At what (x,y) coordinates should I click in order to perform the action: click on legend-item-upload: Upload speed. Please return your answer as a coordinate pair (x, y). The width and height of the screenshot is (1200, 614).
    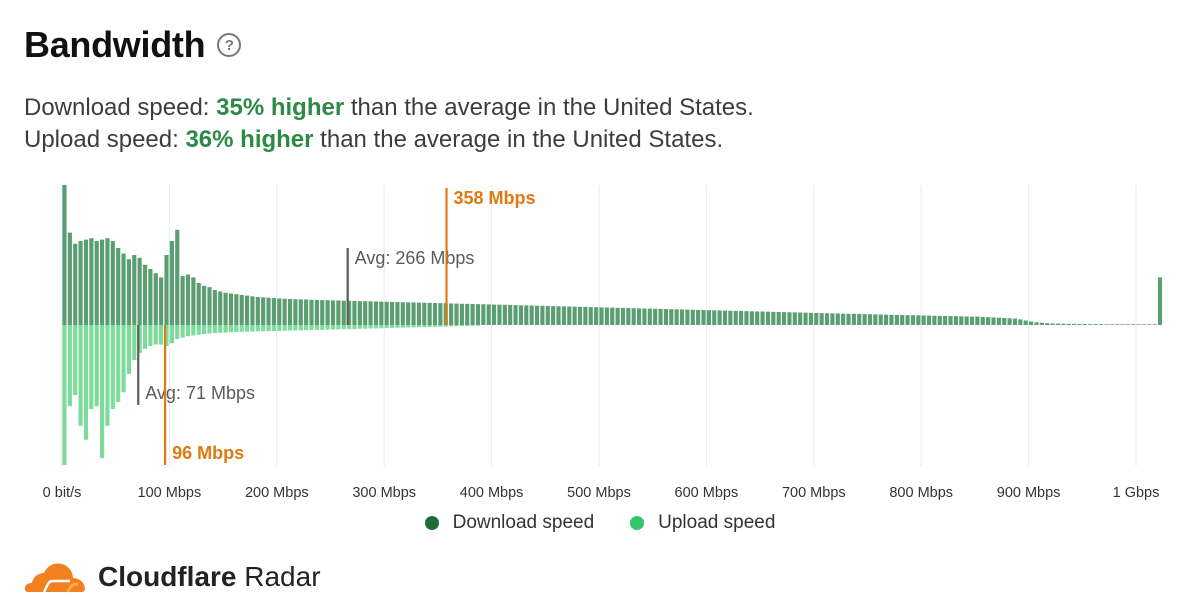
    Looking at the image, I should click on (702, 523).